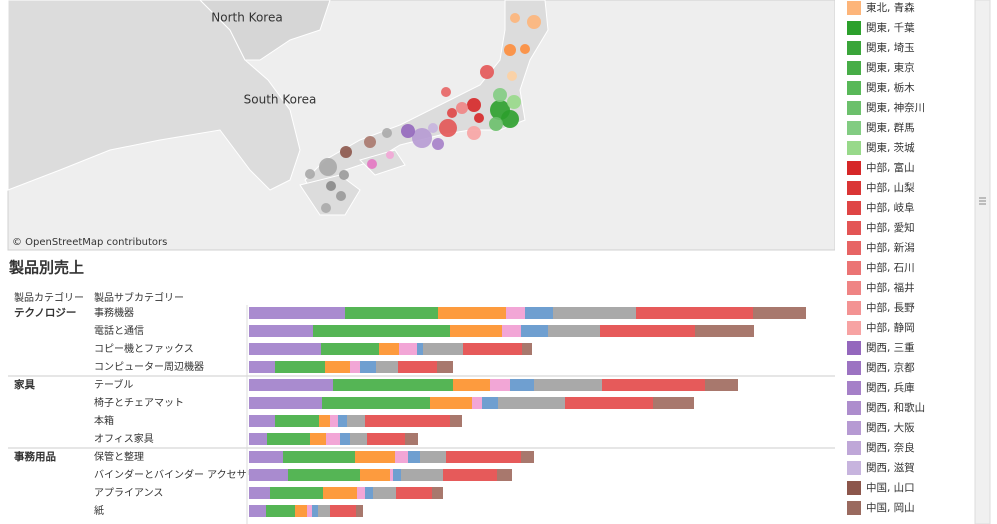 This screenshot has height=524, width=997. I want to click on legend-label: 関東, 群馬, so click(890, 127).